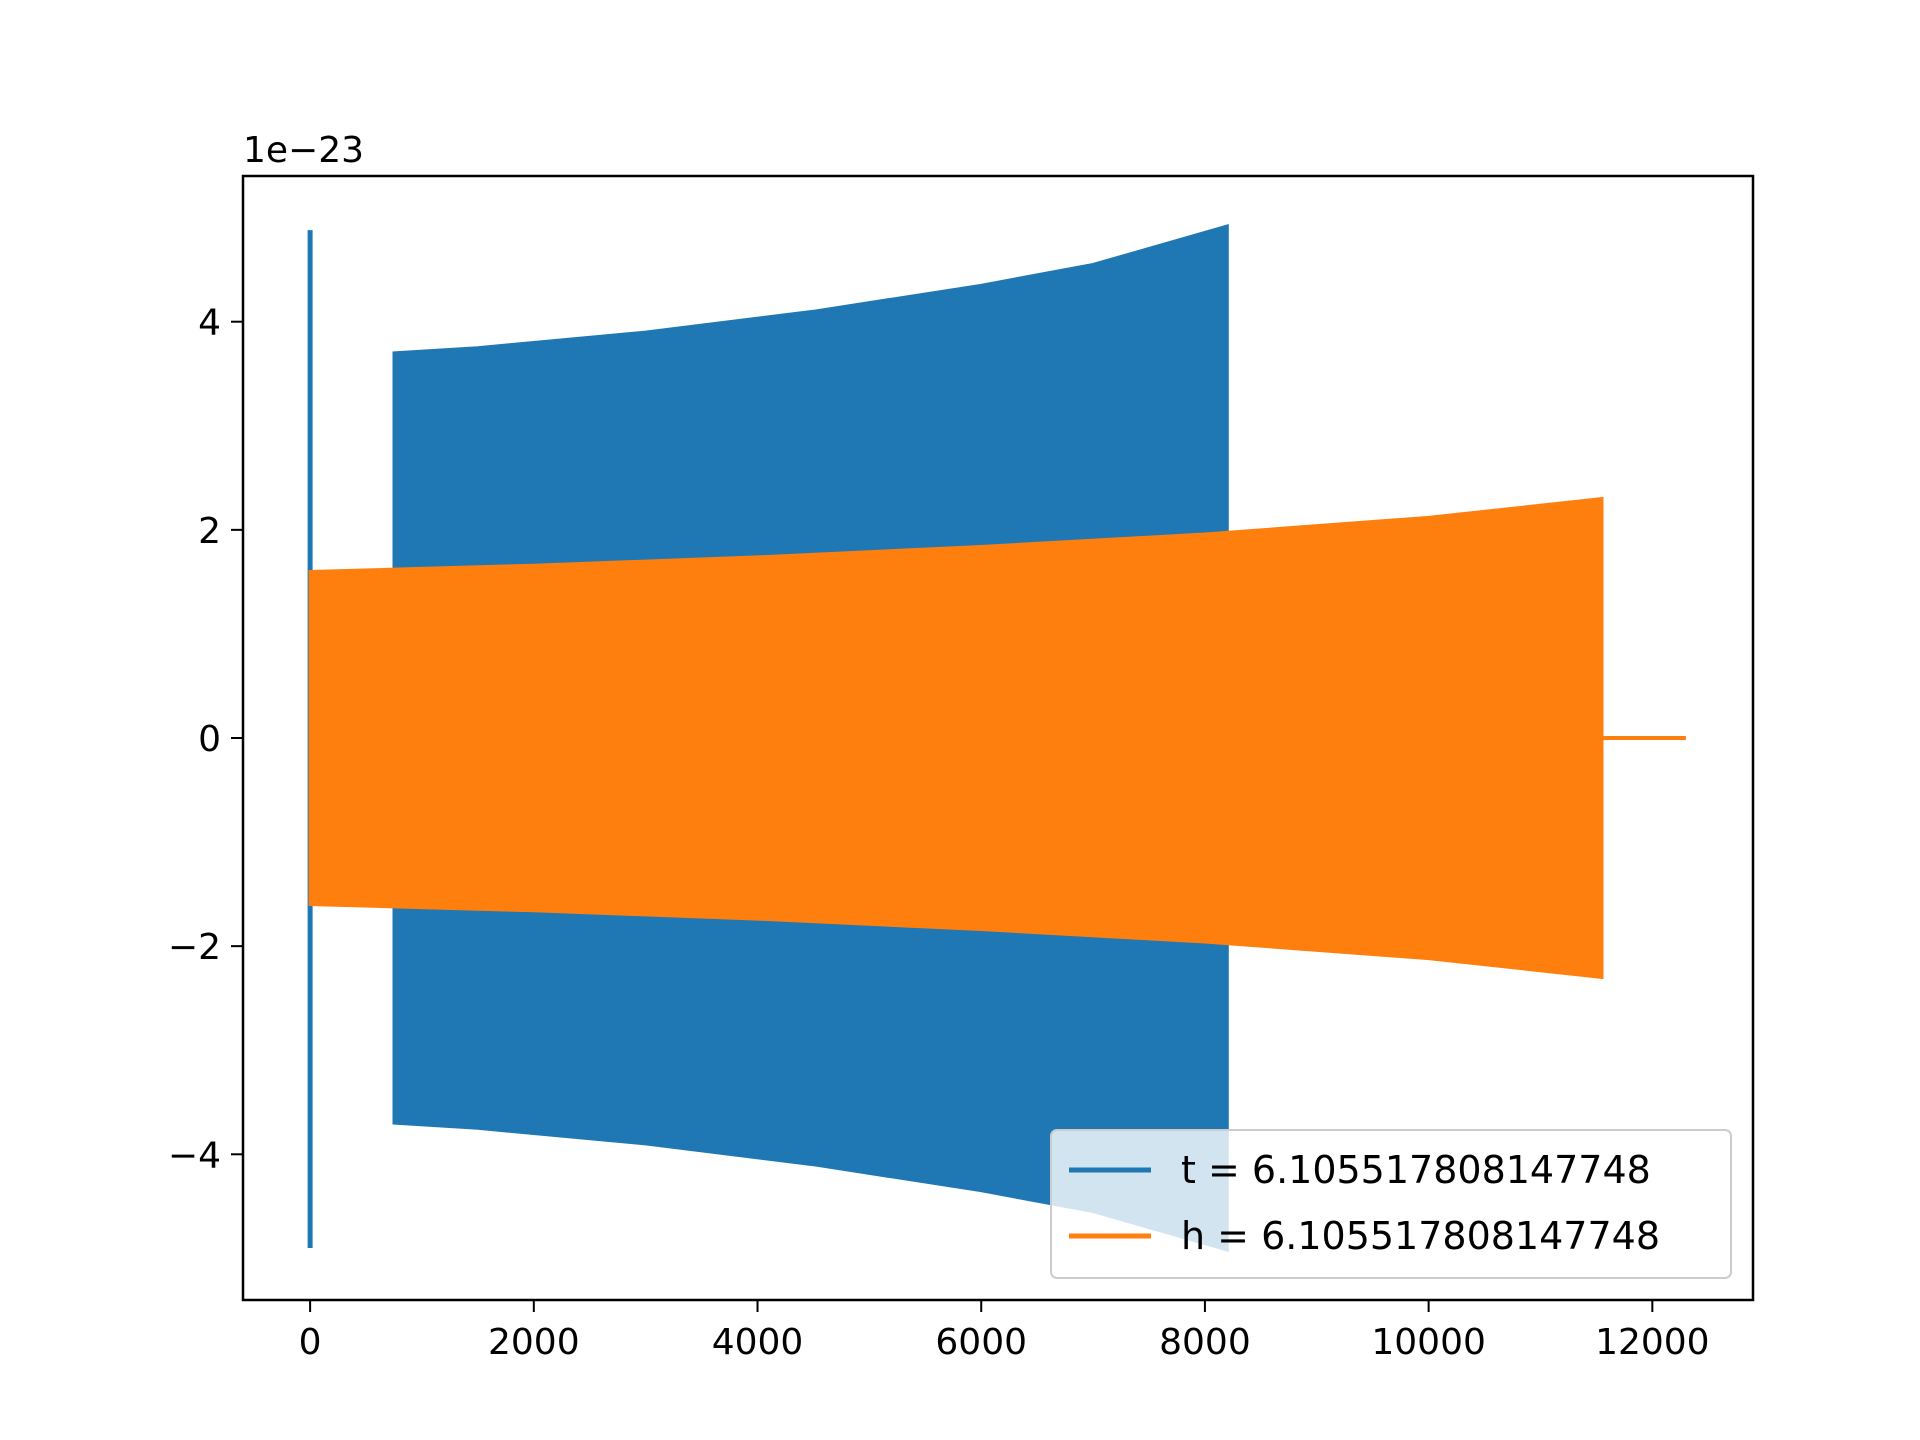 The image size is (1920, 1440). Describe the element at coordinates (194, 947) in the screenshot. I see `y-tick-label: −2` at that location.